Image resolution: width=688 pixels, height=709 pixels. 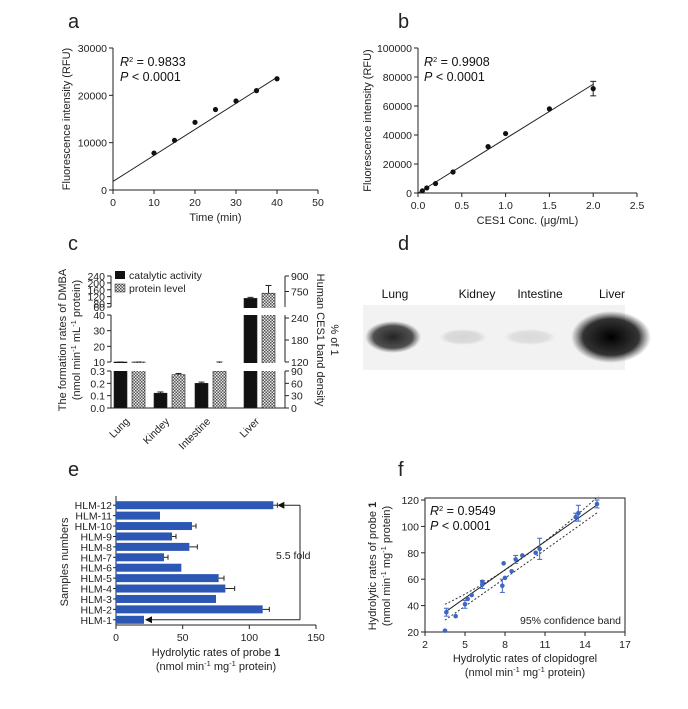 What do you see at coordinates (99, 332) in the screenshot?
I see `y-left-tick-label: 30` at bounding box center [99, 332].